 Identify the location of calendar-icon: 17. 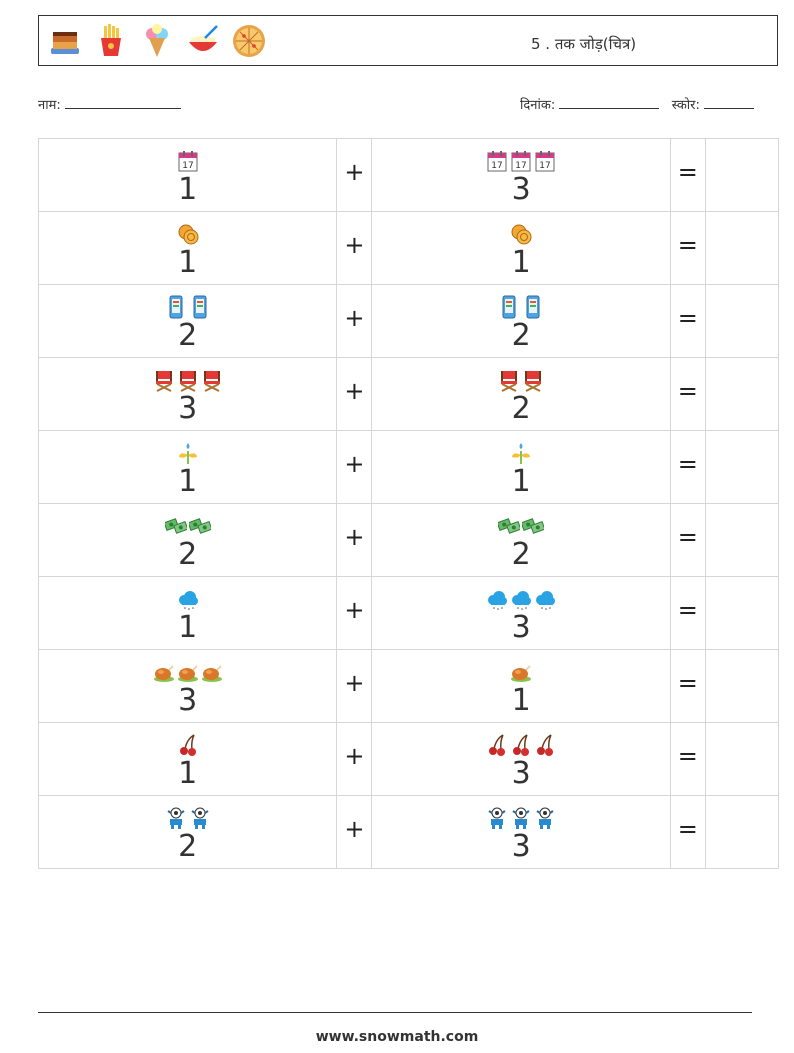
(545, 161).